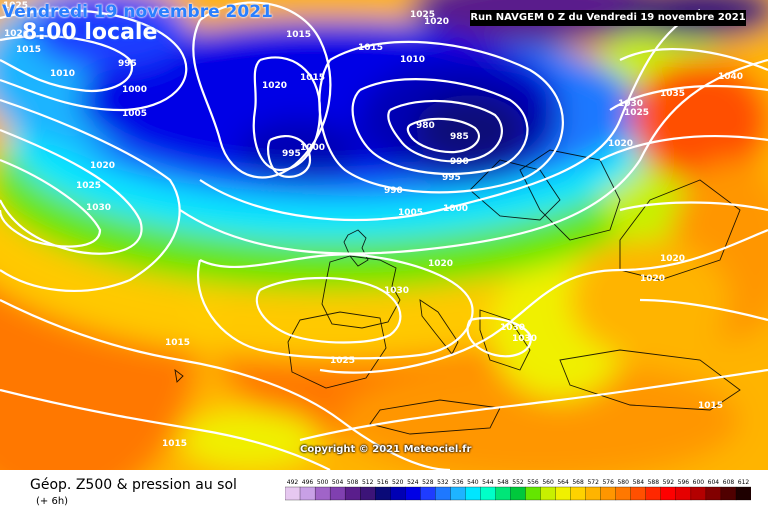 The image size is (768, 512). I want to click on local-time-title: 8:00 locale, so click(90, 32).